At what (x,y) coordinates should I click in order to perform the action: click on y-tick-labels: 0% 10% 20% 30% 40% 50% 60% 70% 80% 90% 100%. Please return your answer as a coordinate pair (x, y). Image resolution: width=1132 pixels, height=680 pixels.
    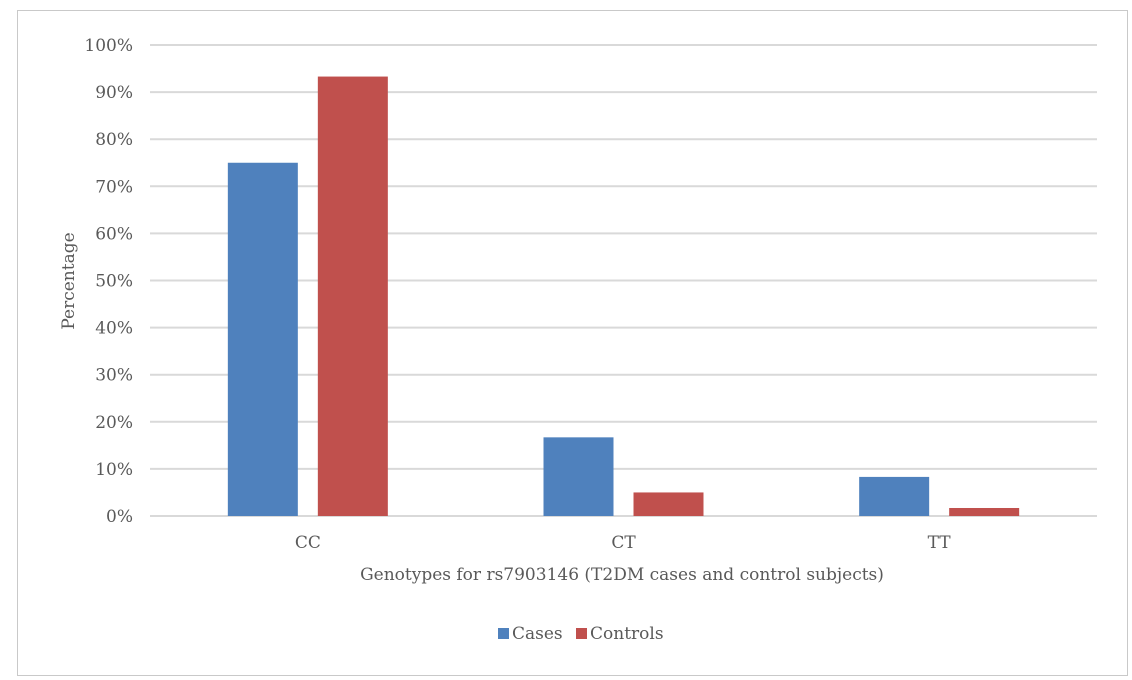
    Looking at the image, I should click on (108, 281).